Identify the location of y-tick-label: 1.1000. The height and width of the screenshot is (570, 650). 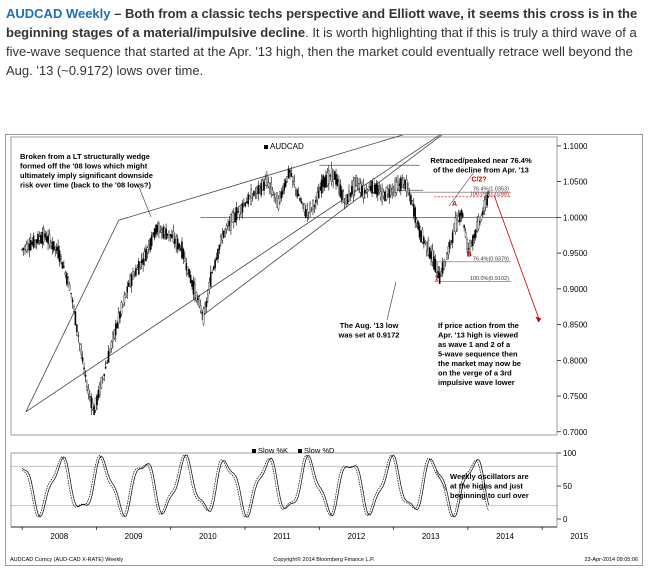
(575, 146).